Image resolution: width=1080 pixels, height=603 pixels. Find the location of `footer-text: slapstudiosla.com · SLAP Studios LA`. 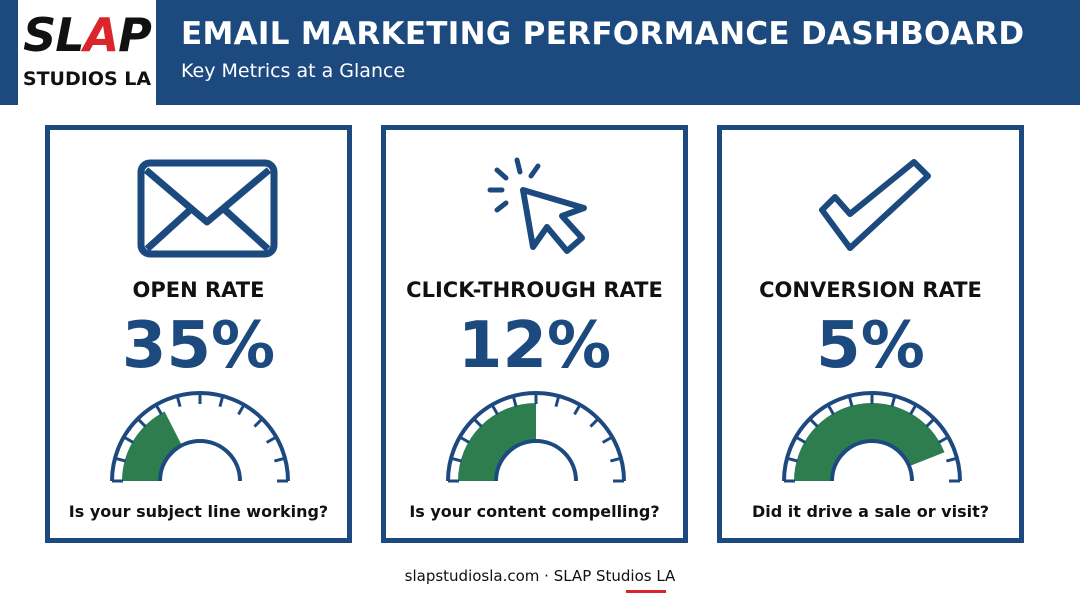

footer-text: slapstudiosla.com · SLAP Studios LA is located at coordinates (540, 576).